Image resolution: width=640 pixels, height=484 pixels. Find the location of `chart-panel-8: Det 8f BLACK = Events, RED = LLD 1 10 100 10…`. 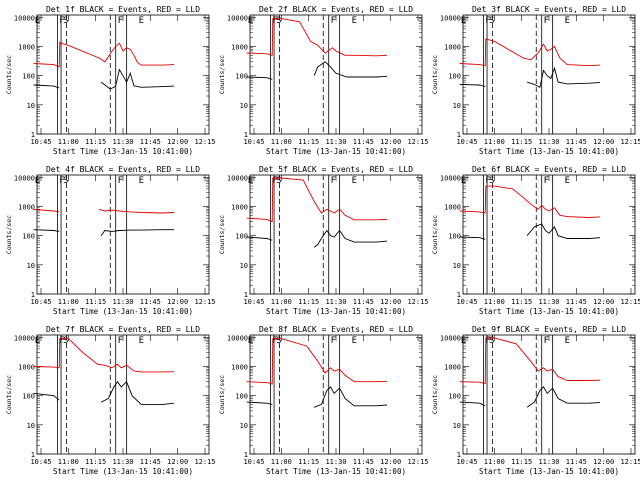

chart-panel-8: Det 8f BLACK = Events, RED = LLD 1 10 100 10… is located at coordinates (323, 400).